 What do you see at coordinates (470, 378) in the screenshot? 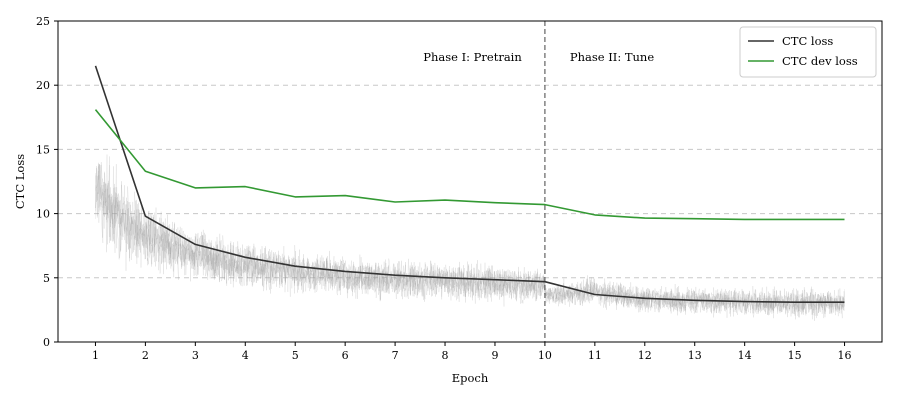
I see `x-axis-label: Epoch` at bounding box center [470, 378].